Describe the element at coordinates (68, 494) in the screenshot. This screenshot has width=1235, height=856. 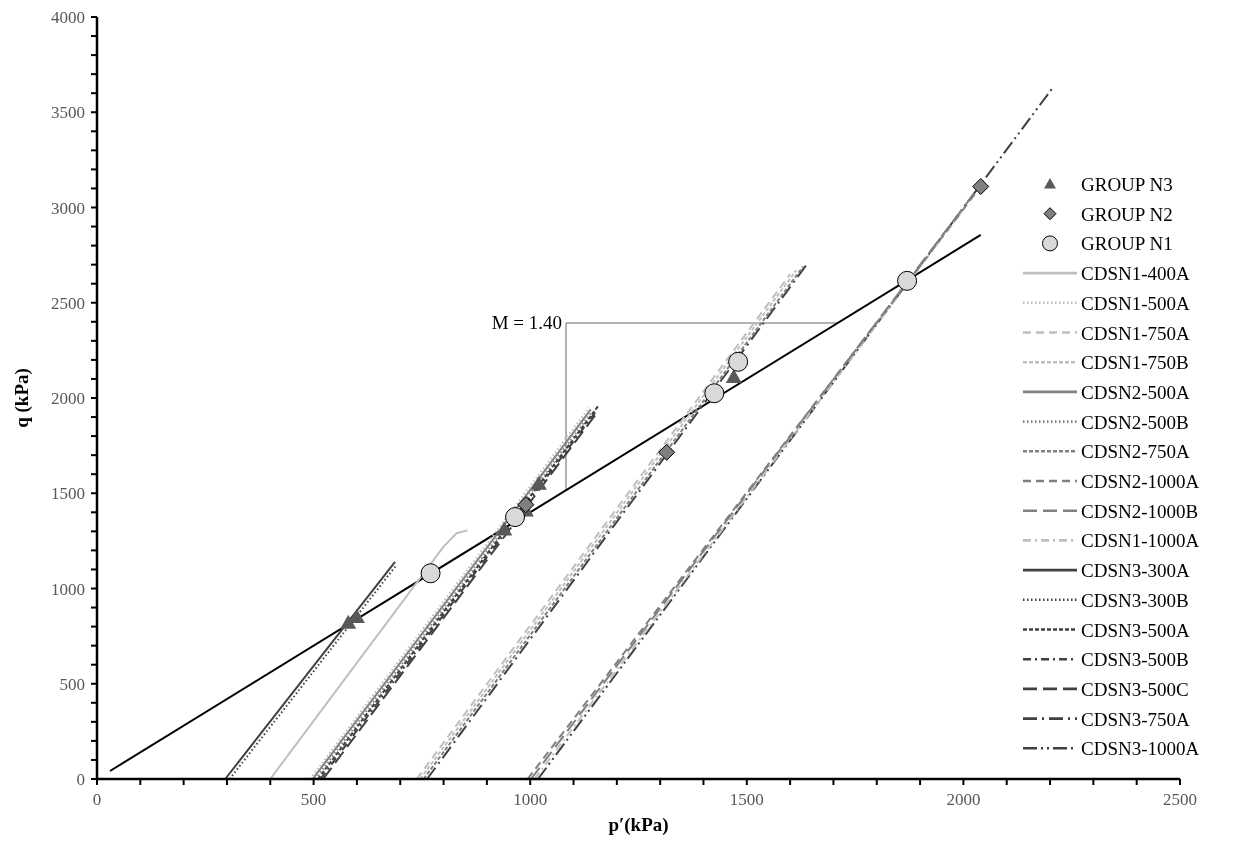
I see `y-tick-label: 1500` at that location.